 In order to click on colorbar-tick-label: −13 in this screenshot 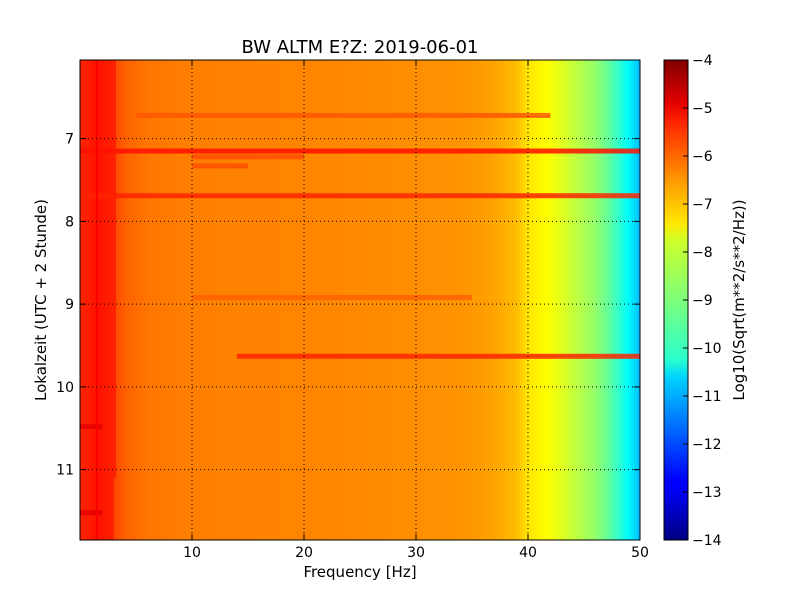, I will do `click(707, 493)`.